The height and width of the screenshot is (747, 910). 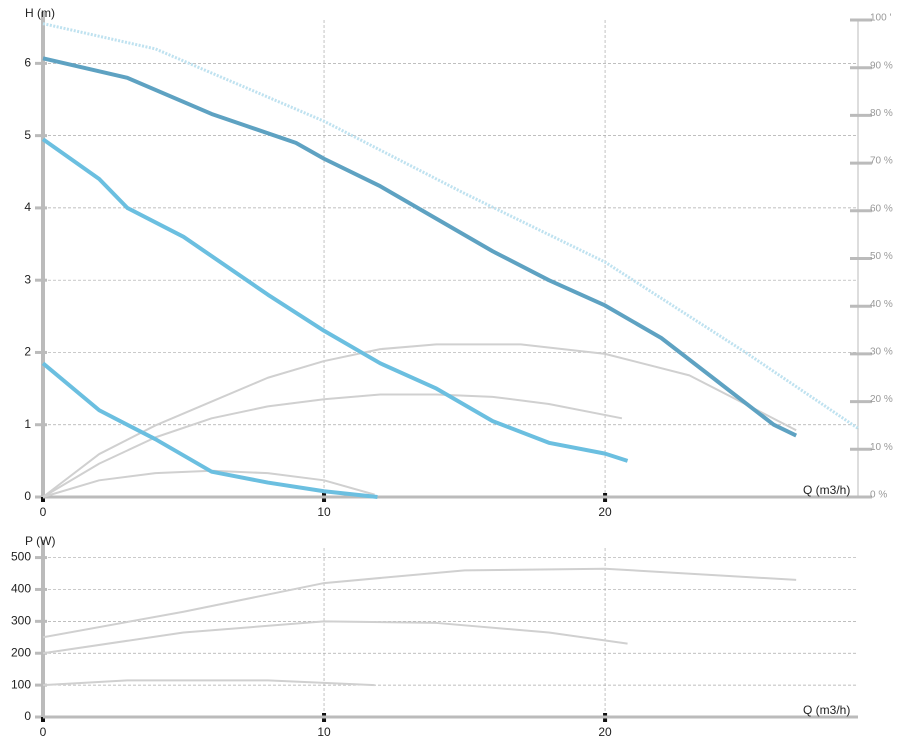 I want to click on y2-tick-label: 70 %, so click(x=881, y=161).